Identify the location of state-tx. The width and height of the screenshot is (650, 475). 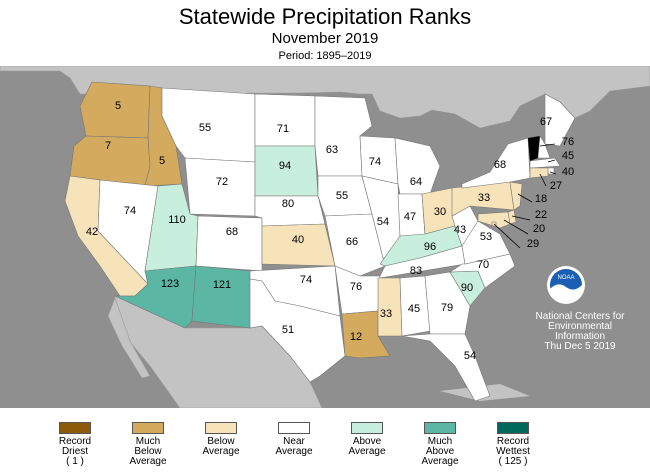
(297, 330).